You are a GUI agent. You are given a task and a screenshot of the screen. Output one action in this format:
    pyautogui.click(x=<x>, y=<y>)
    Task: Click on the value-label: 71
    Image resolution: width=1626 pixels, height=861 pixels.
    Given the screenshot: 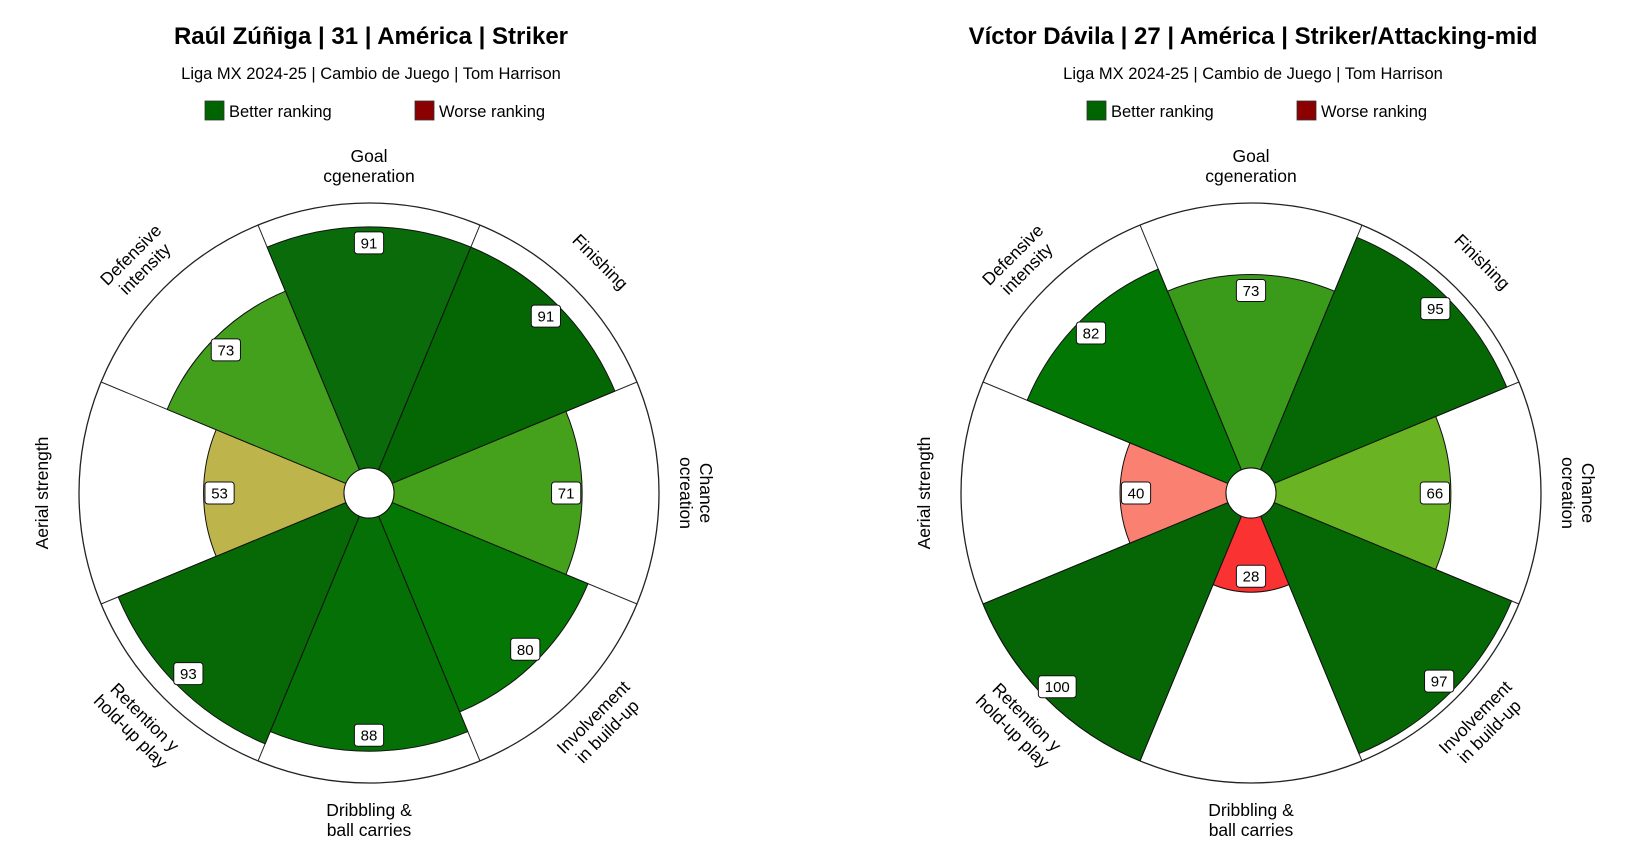 What is the action you would take?
    pyautogui.click(x=566, y=493)
    